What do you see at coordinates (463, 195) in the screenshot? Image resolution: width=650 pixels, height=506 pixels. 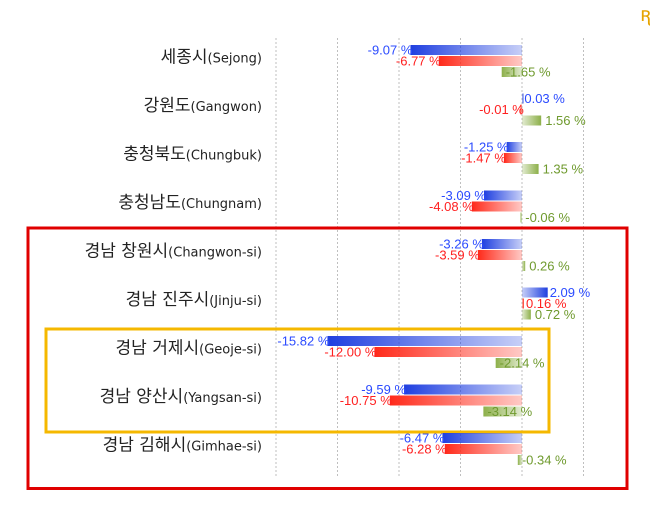 I see `data-label: -3.09 %` at bounding box center [463, 195].